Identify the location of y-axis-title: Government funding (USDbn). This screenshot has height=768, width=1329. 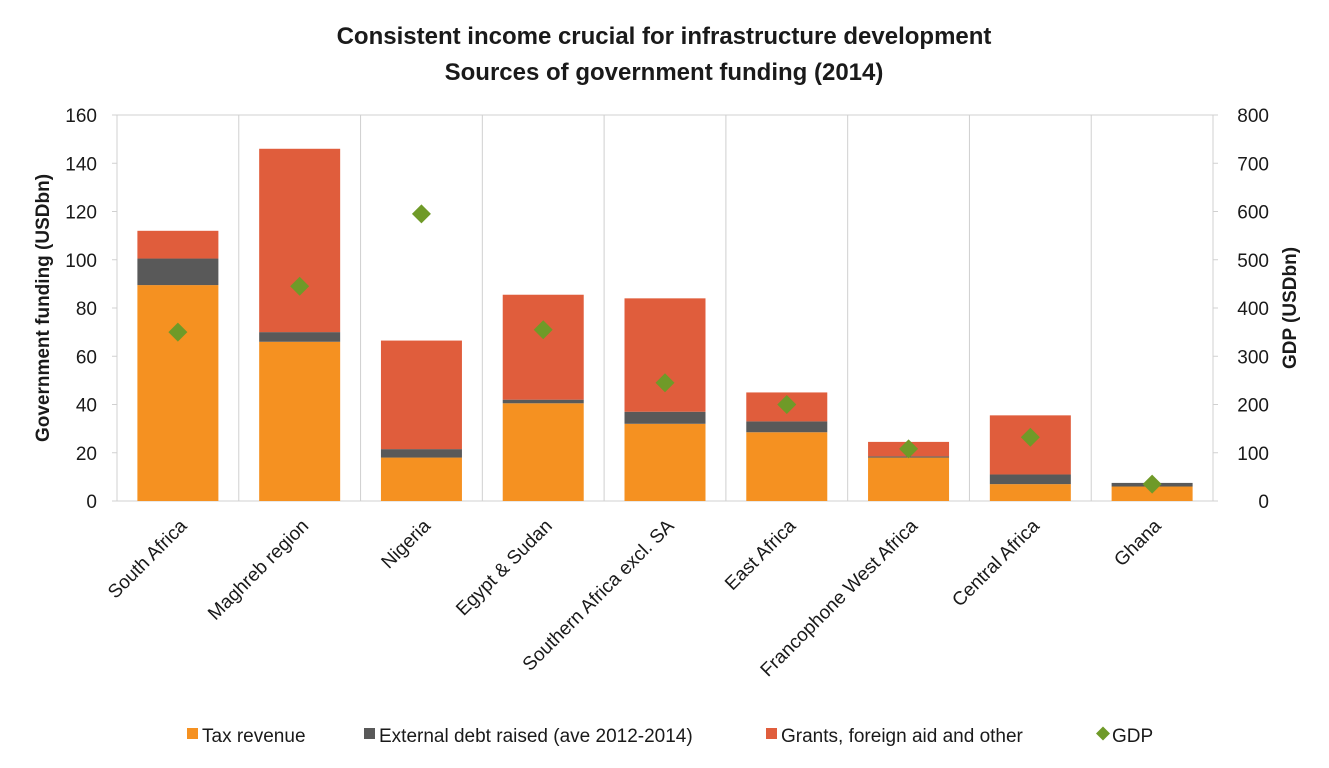
(43, 308).